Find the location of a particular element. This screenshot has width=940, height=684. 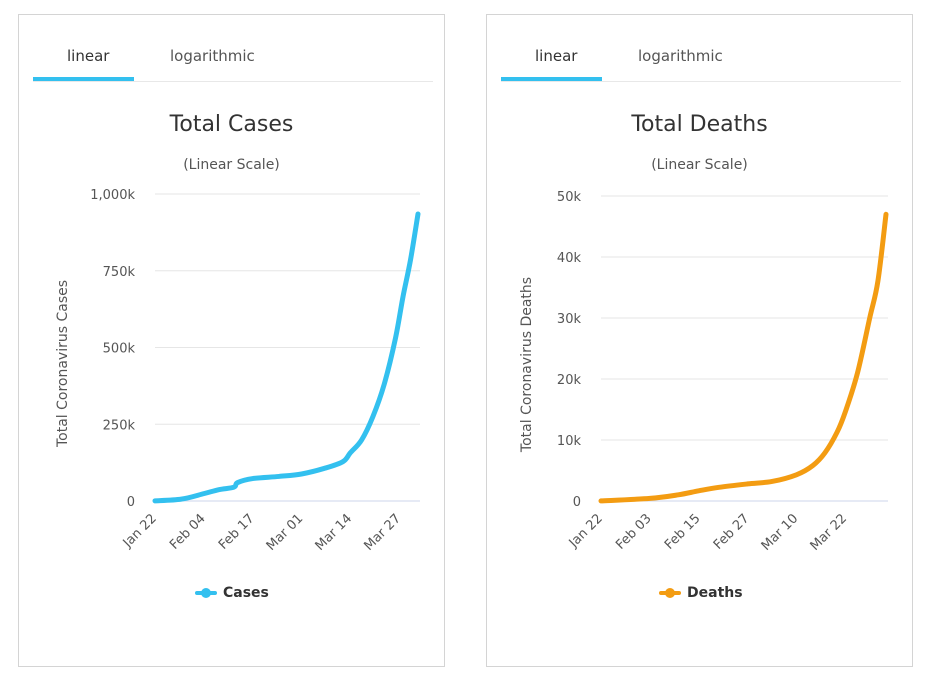

x-tick-label: Mar 22 is located at coordinates (829, 532).